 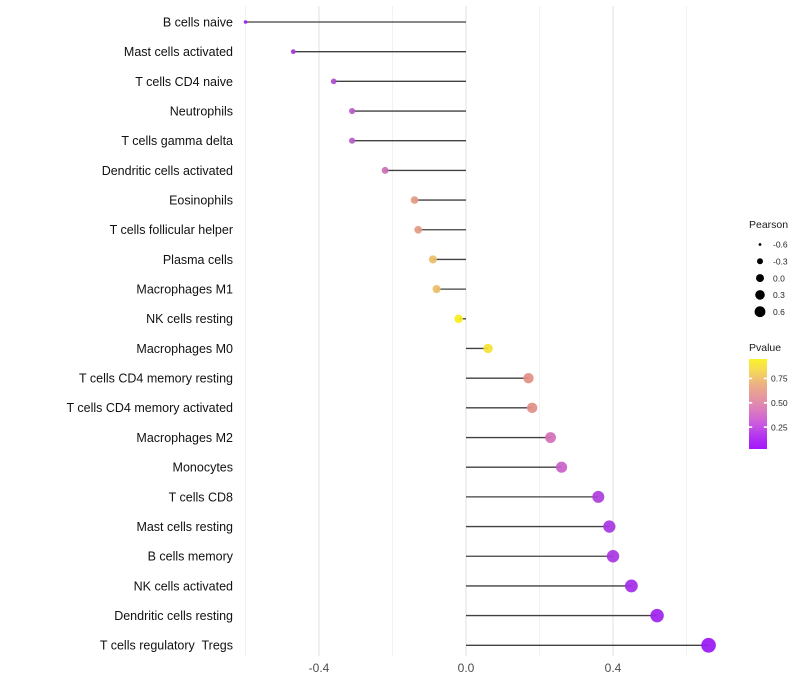 What do you see at coordinates (779, 295) in the screenshot?
I see `size-legend-label: 0.3` at bounding box center [779, 295].